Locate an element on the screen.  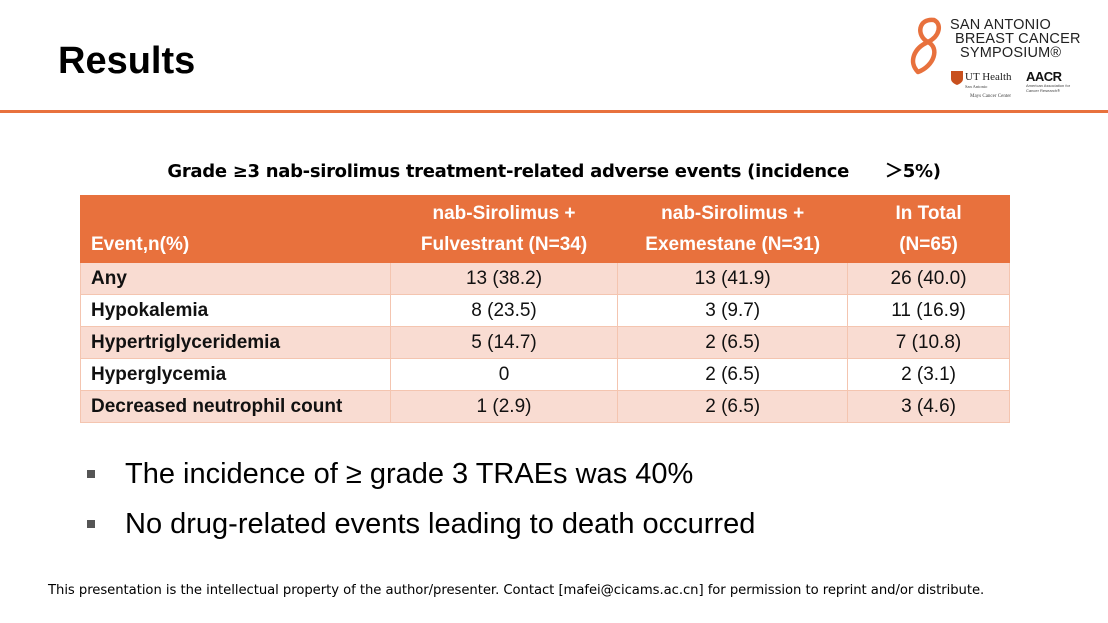
cell-total: 26 (40.0) is located at coordinates (928, 278).